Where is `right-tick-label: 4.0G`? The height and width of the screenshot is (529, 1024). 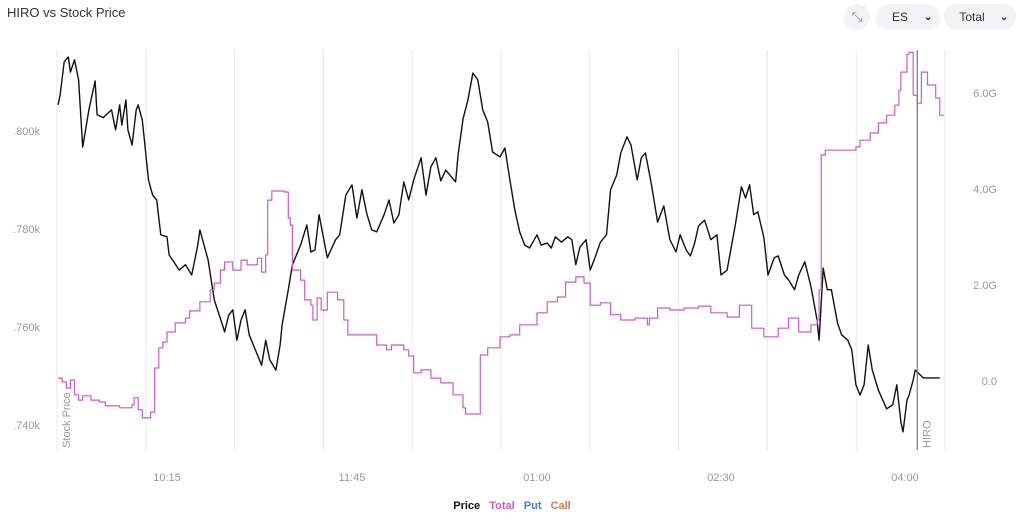
right-tick-label: 4.0G is located at coordinates (985, 190).